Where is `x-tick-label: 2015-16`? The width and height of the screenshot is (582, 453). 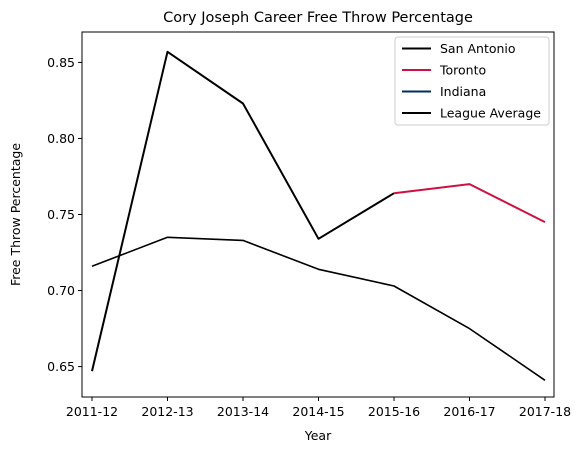
x-tick-label: 2015-16 is located at coordinates (394, 411).